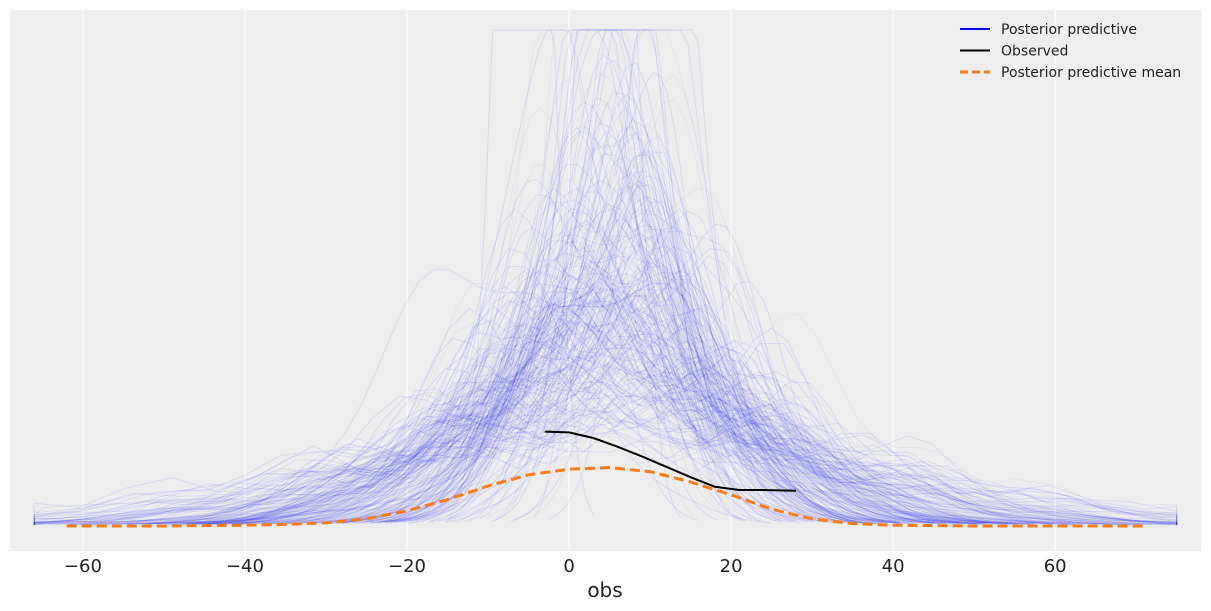  I want to click on x-tick-labels: −60 −40 −20 0 20 40 60, so click(565, 566).